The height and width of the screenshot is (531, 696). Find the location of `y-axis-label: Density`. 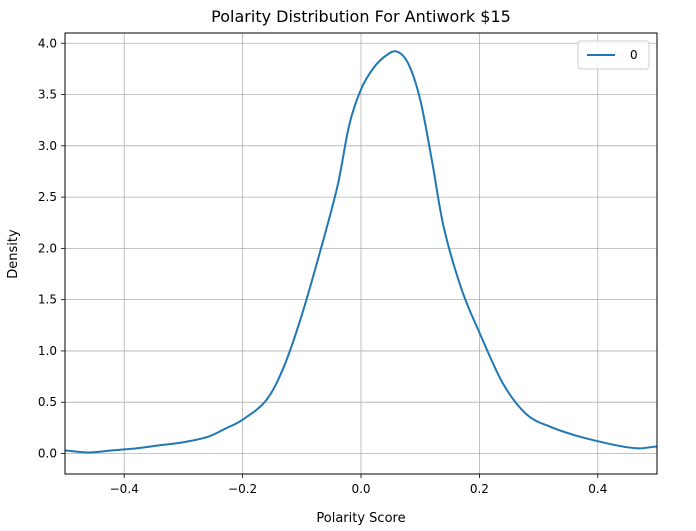

y-axis-label: Density is located at coordinates (13, 254).